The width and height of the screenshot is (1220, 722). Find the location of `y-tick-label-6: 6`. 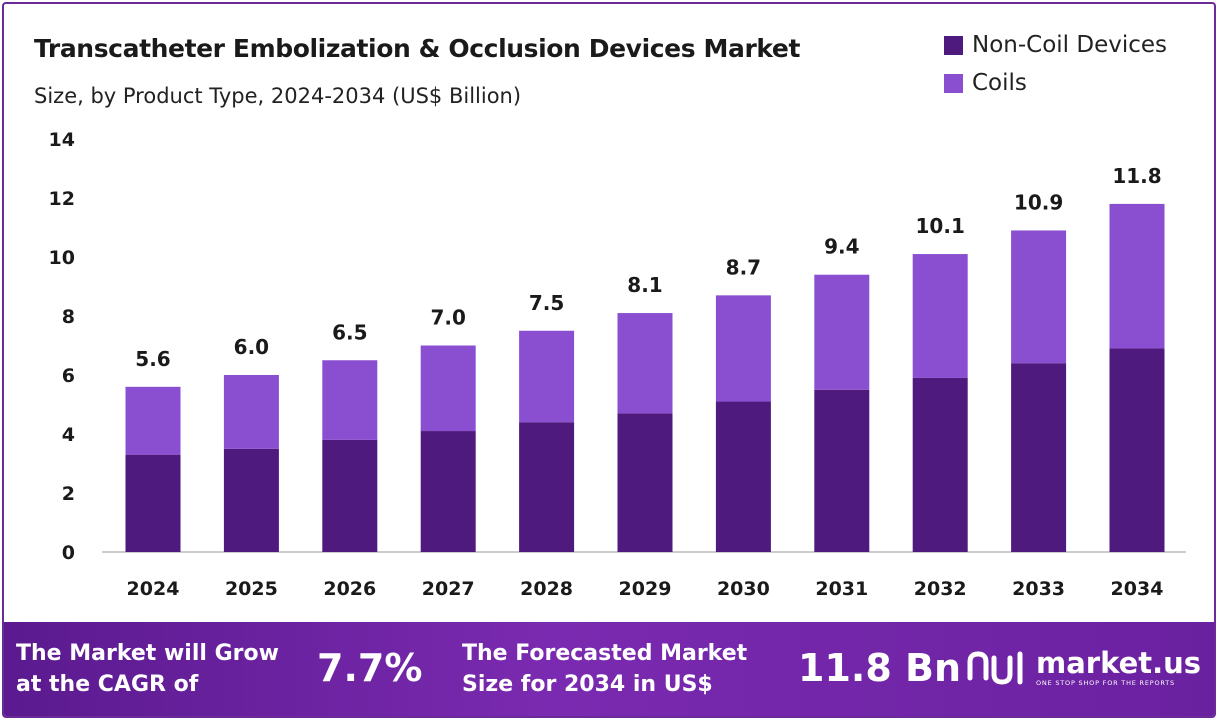

y-tick-label-6: 6 is located at coordinates (68, 376).